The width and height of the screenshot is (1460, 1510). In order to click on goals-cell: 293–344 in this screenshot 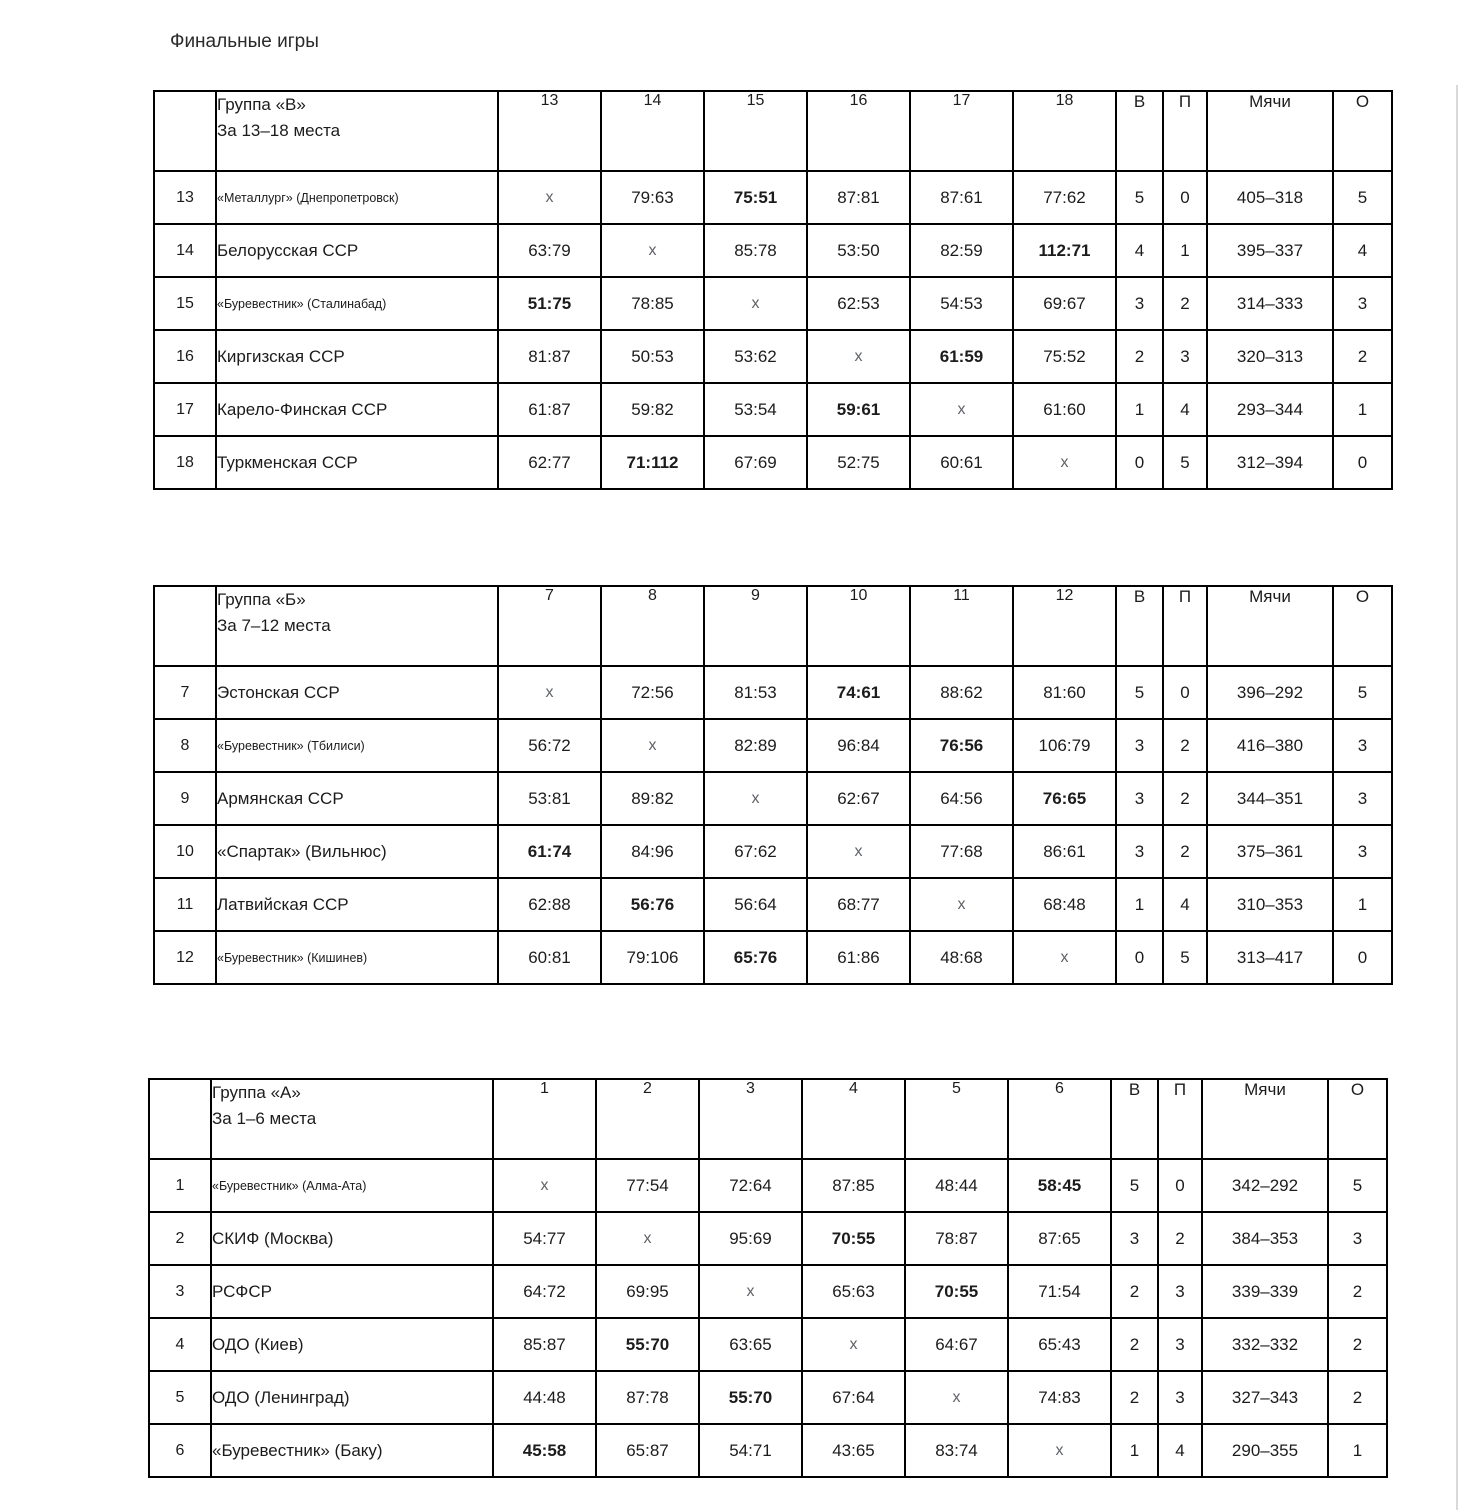, I will do `click(1270, 409)`.